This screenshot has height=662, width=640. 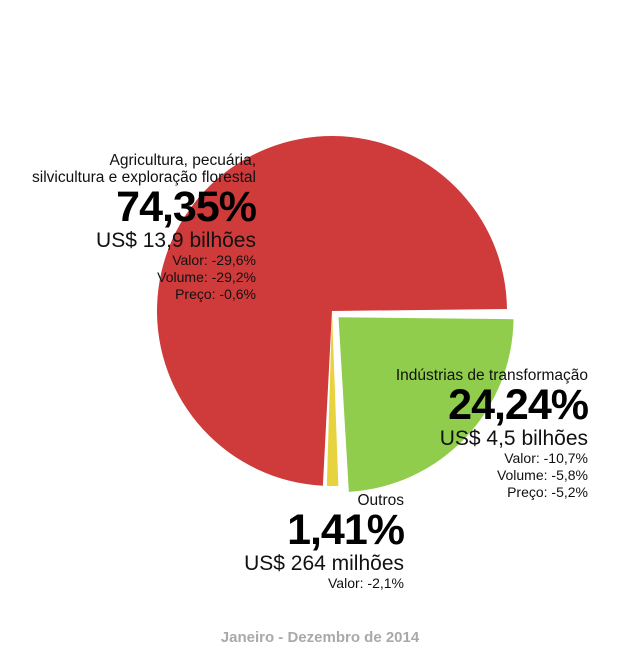 What do you see at coordinates (491, 375) in the screenshot?
I see `slice-name-industrias: Indústrias de transformação` at bounding box center [491, 375].